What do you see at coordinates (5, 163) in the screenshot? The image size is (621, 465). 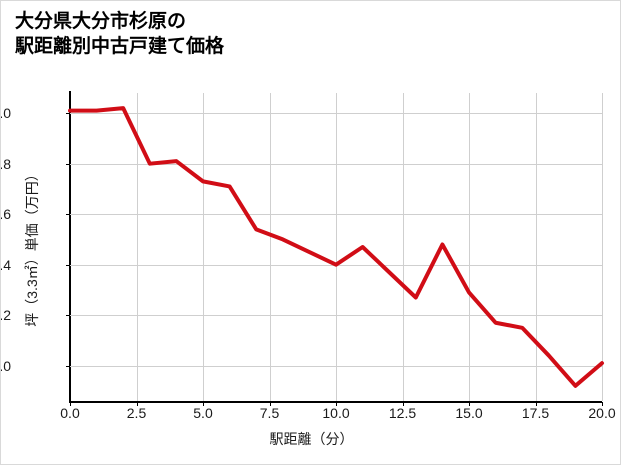 I see `y-tick-label: 43.8` at bounding box center [5, 163].